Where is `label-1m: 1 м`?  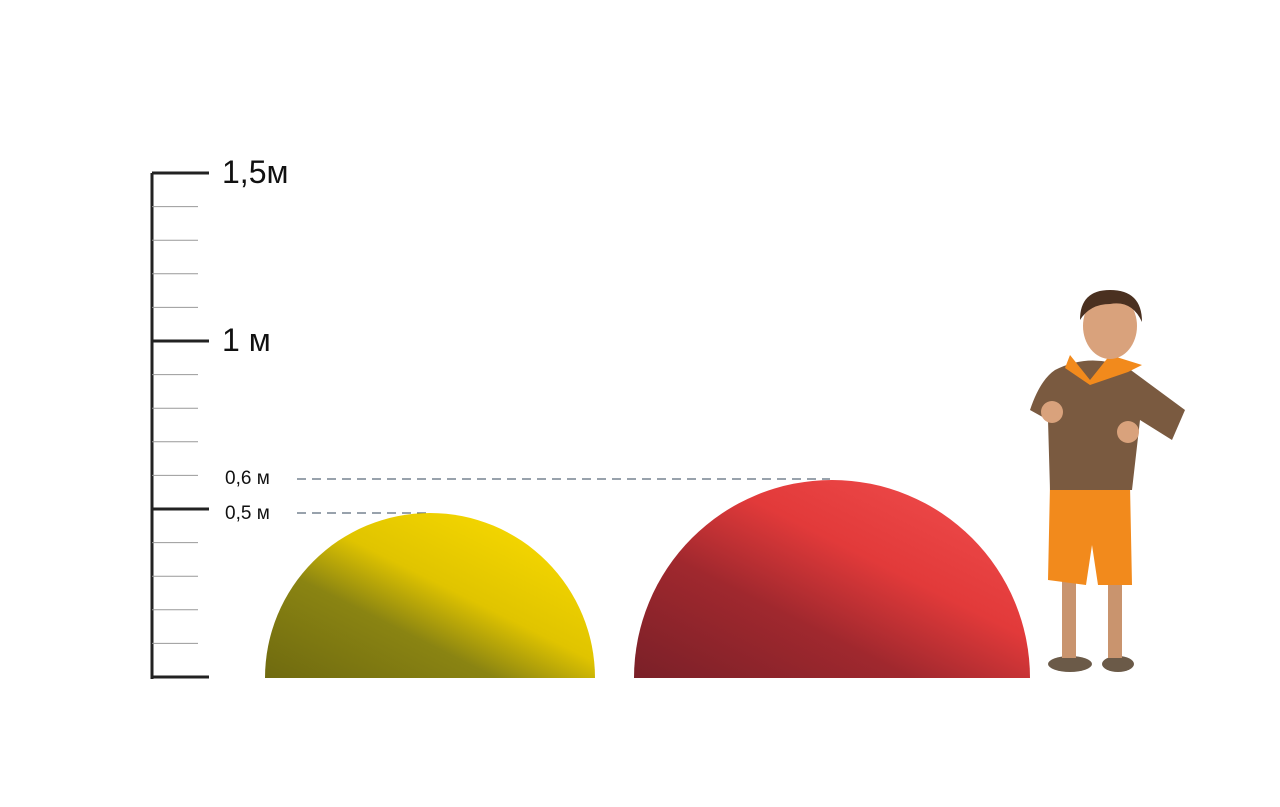
label-1m: 1 м is located at coordinates (246, 340).